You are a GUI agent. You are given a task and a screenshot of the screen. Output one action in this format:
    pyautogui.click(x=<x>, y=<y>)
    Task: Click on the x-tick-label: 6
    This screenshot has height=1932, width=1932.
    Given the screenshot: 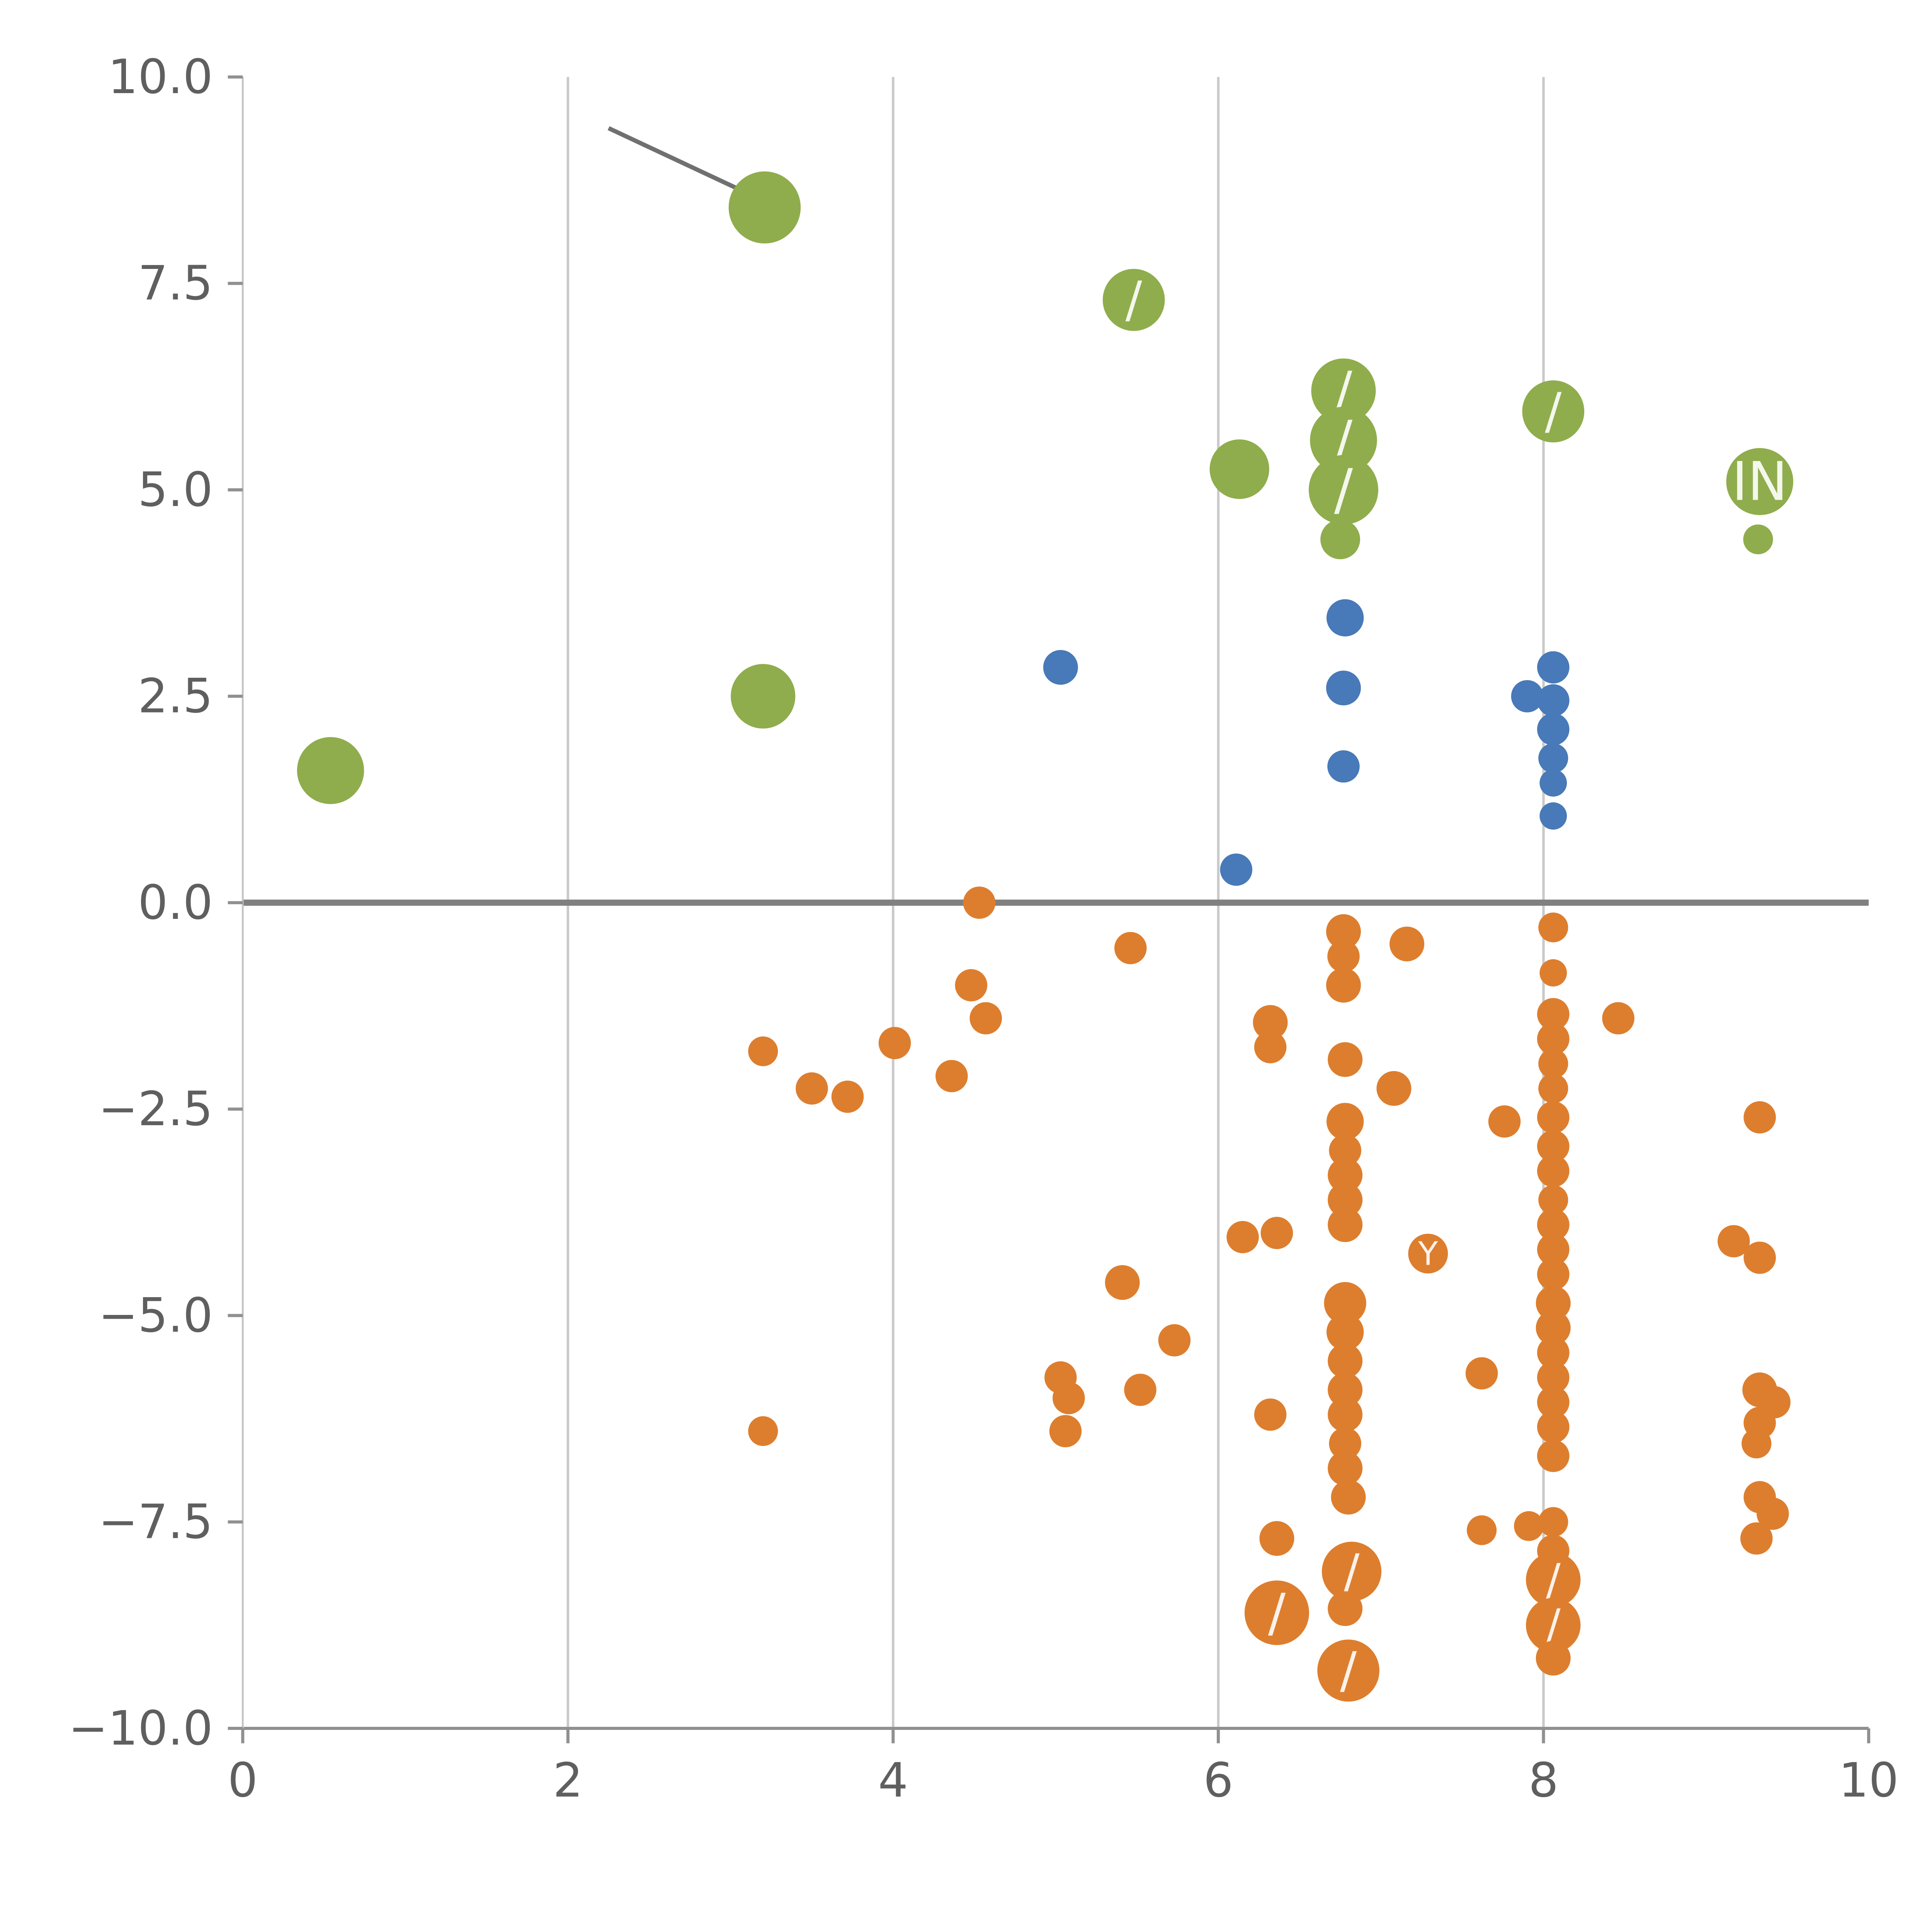 What is the action you would take?
    pyautogui.click(x=1218, y=1781)
    